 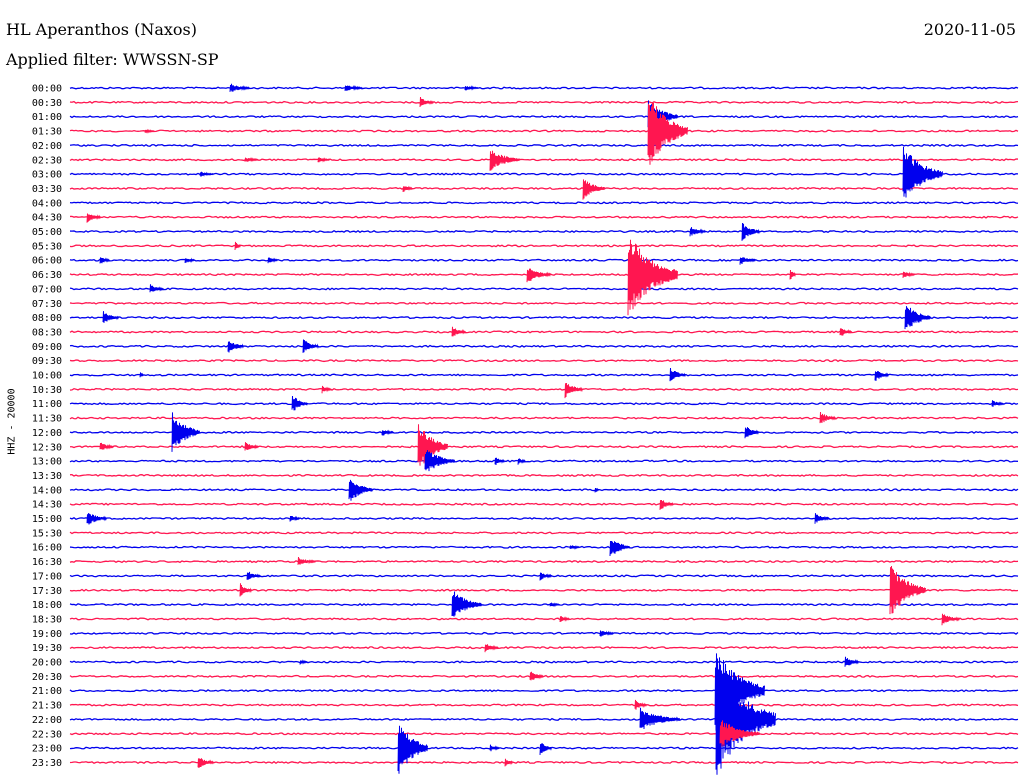 I want to click on time-label: 23:30, so click(x=47, y=763).